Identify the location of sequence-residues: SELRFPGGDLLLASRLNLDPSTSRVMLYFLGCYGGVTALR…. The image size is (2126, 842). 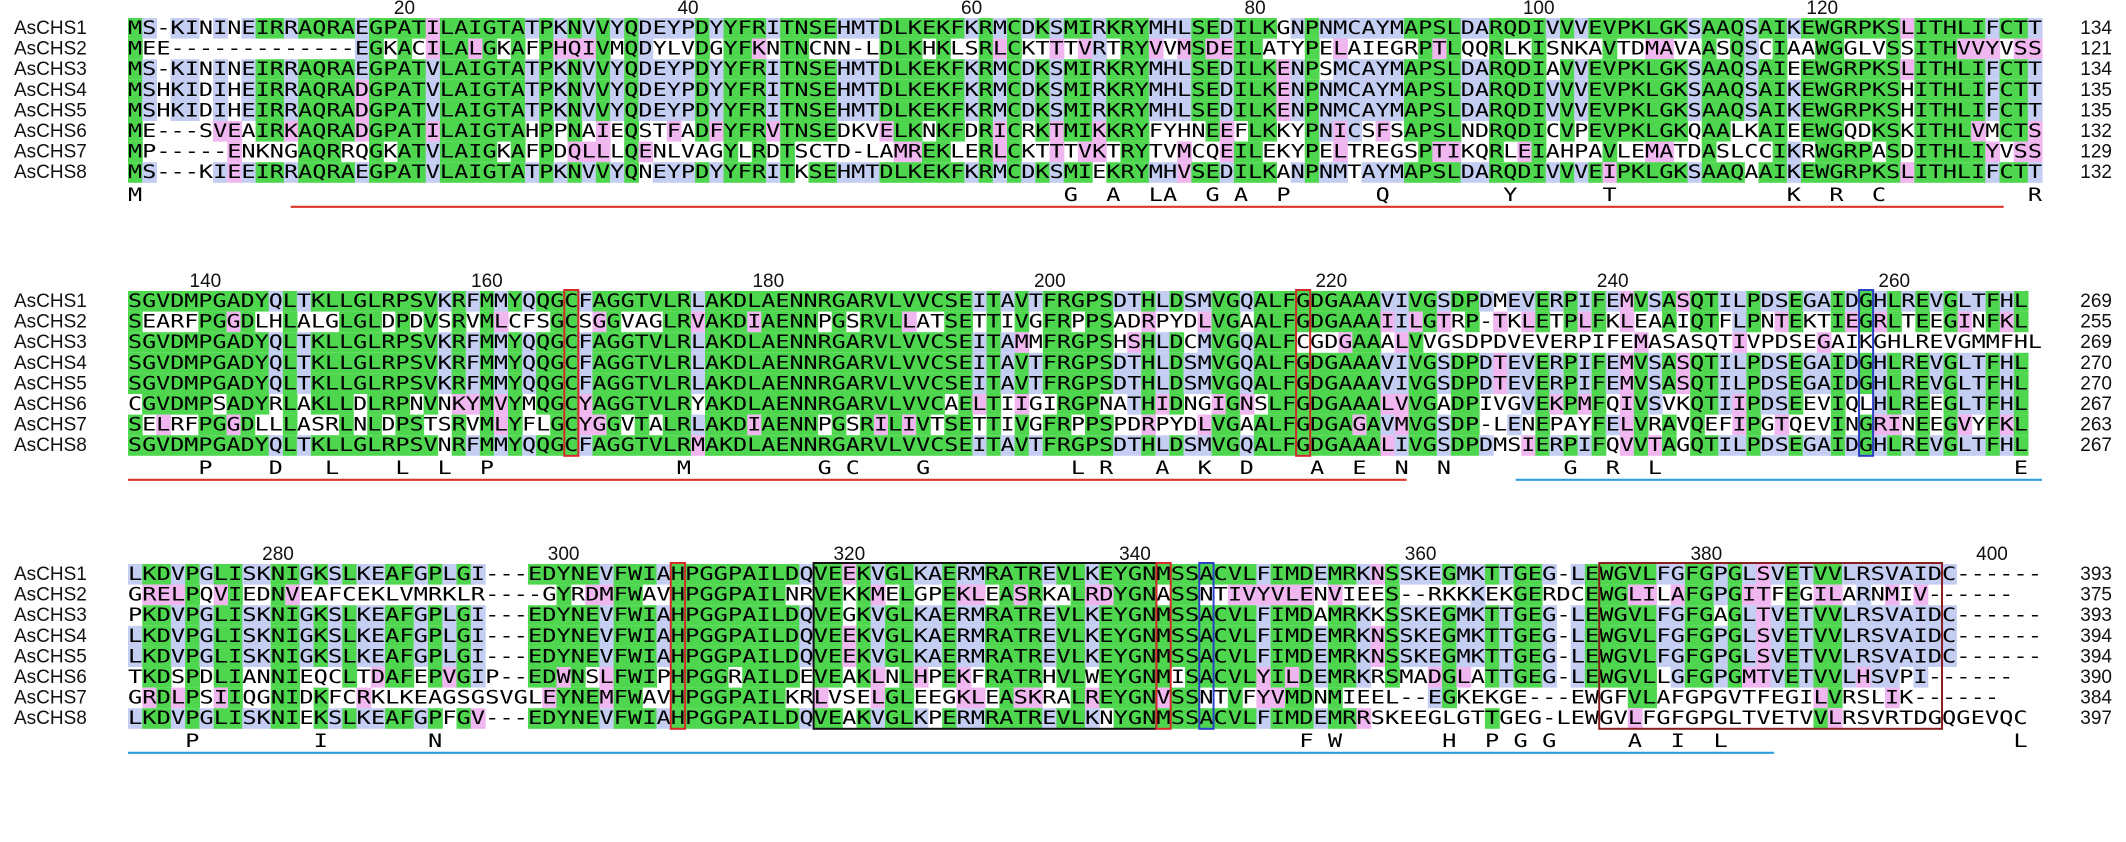
(1078, 425).